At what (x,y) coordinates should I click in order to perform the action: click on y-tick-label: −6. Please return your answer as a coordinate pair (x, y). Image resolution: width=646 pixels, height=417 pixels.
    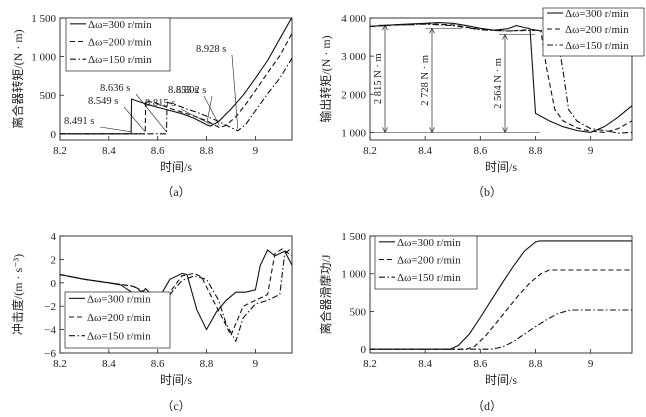
    Looking at the image, I should click on (50, 354).